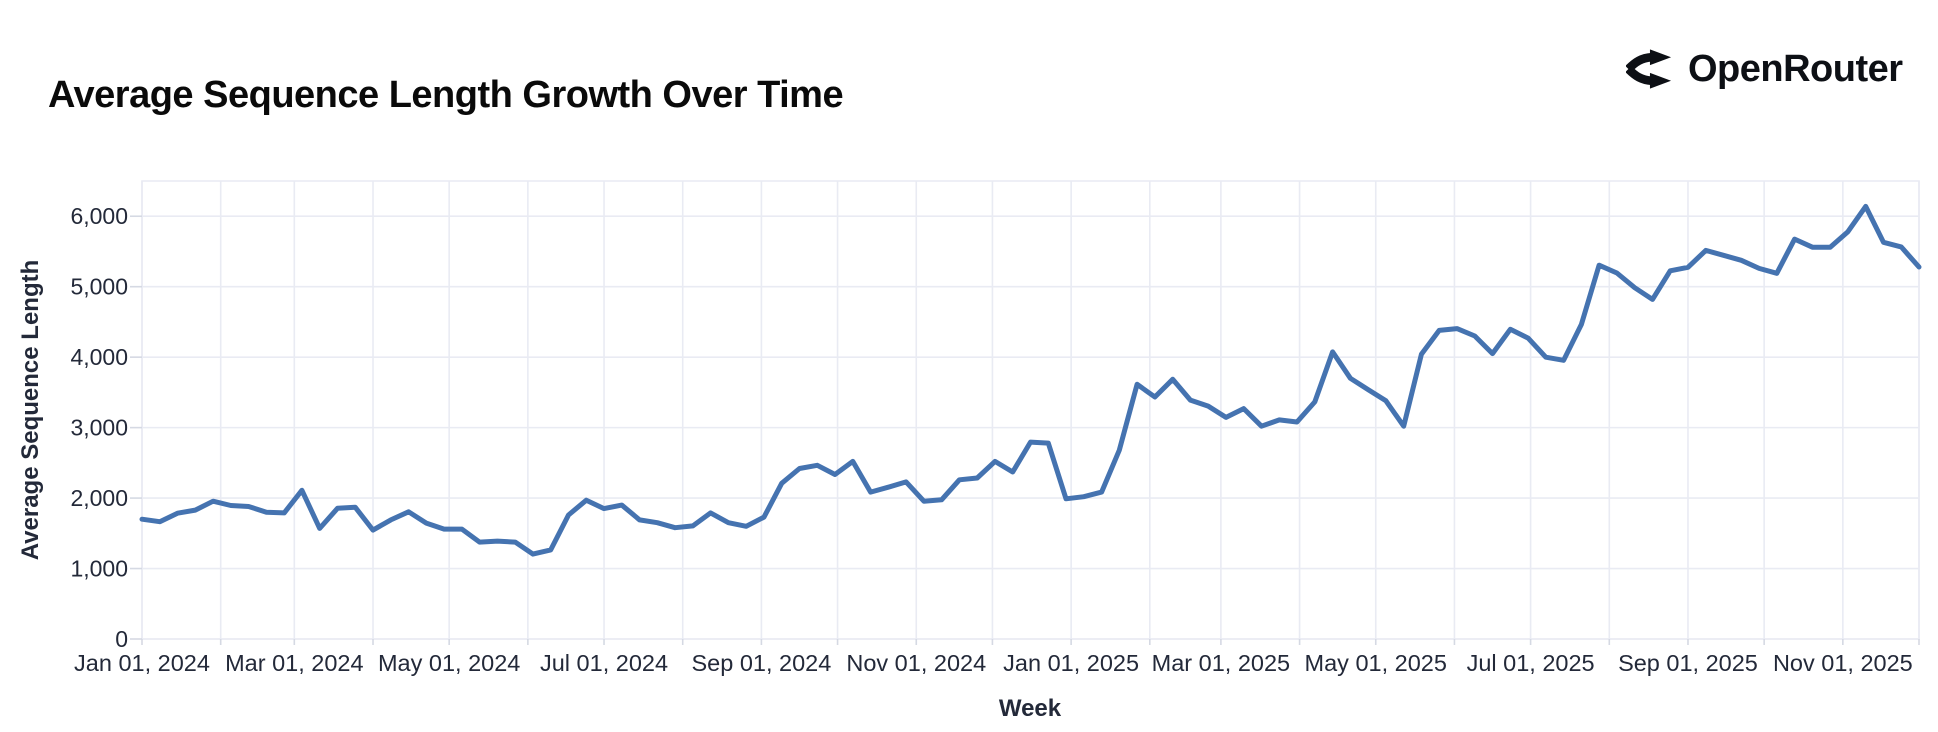 This screenshot has height=732, width=1938. What do you see at coordinates (1221, 663) in the screenshot?
I see `x-tick-label: Mar 01, 2025` at bounding box center [1221, 663].